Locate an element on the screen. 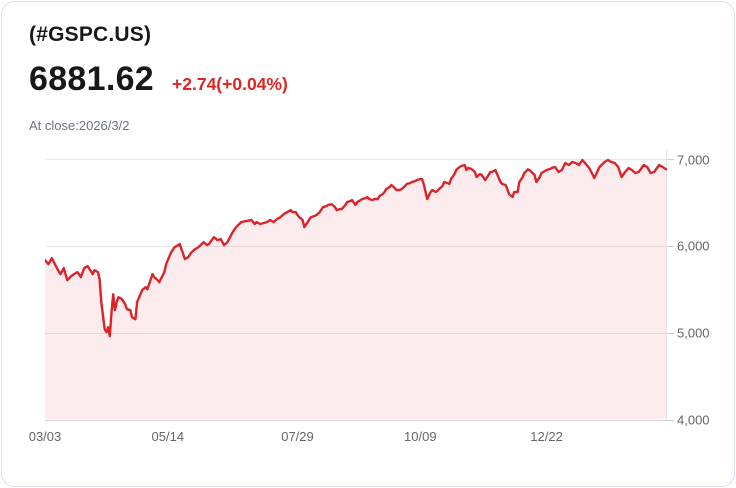  right-axis-line is located at coordinates (666, 285).